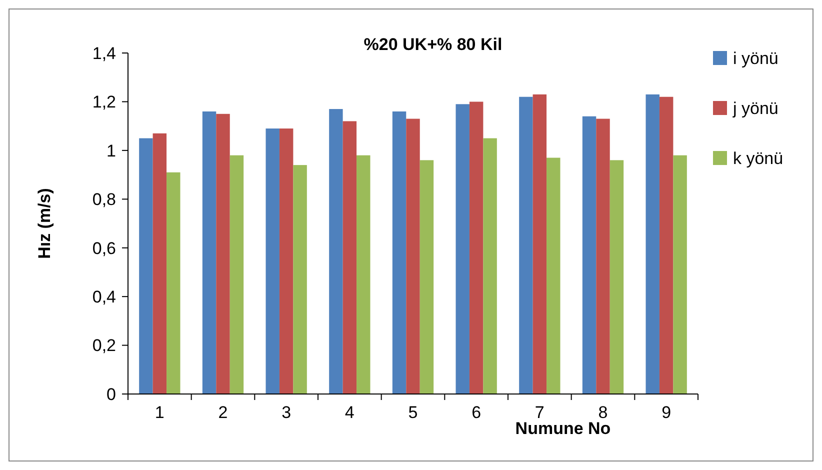  What do you see at coordinates (287, 412) in the screenshot?
I see `x-tick-label: 3` at bounding box center [287, 412].